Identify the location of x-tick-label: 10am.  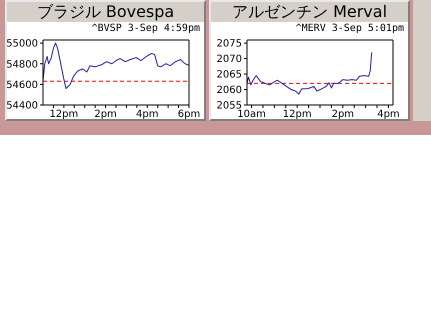
(251, 114).